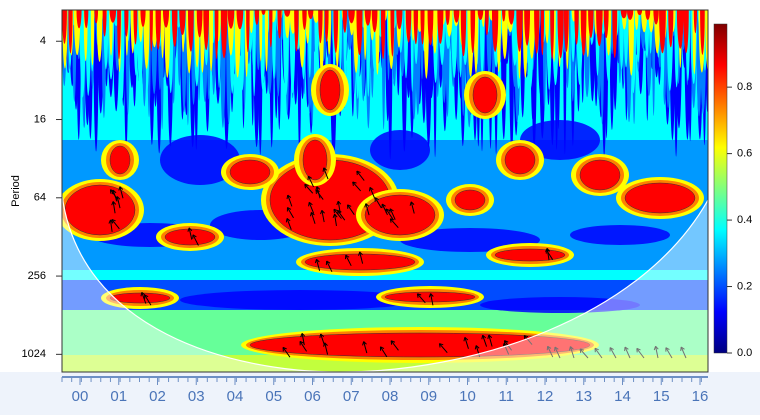 The width and height of the screenshot is (760, 420). Describe the element at coordinates (80, 396) in the screenshot. I see `x-tick-label: 00` at that location.